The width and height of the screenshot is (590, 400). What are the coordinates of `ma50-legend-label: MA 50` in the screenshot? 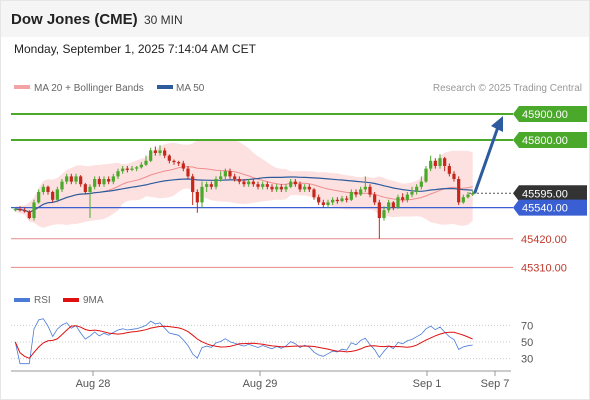 It's located at (190, 88).